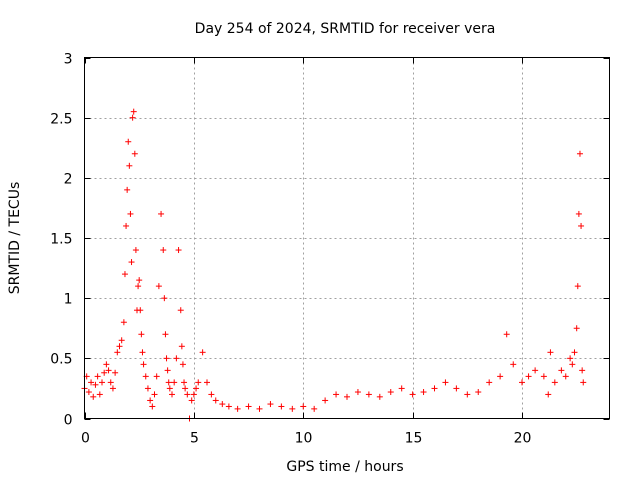 The image size is (640, 480). What do you see at coordinates (523, 439) in the screenshot?
I see `x-tick-label: 20` at bounding box center [523, 439].